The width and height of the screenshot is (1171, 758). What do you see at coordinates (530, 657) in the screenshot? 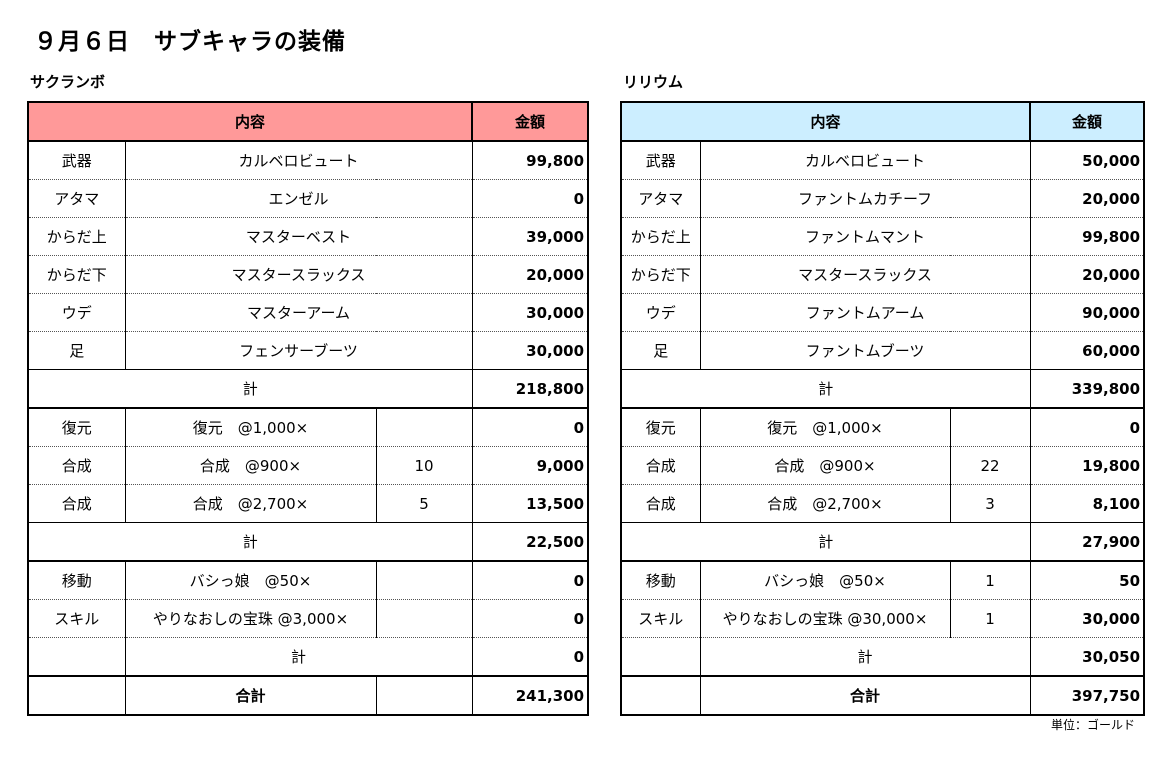
I see `total-amount: 0` at bounding box center [530, 657].